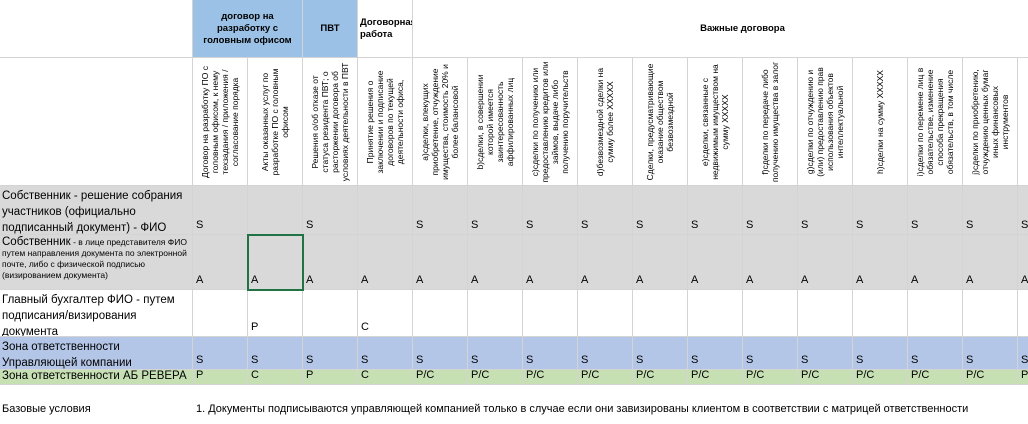 The image size is (1028, 424). What do you see at coordinates (46, 409) in the screenshot?
I see `footer-label: Базовые условия` at bounding box center [46, 409].